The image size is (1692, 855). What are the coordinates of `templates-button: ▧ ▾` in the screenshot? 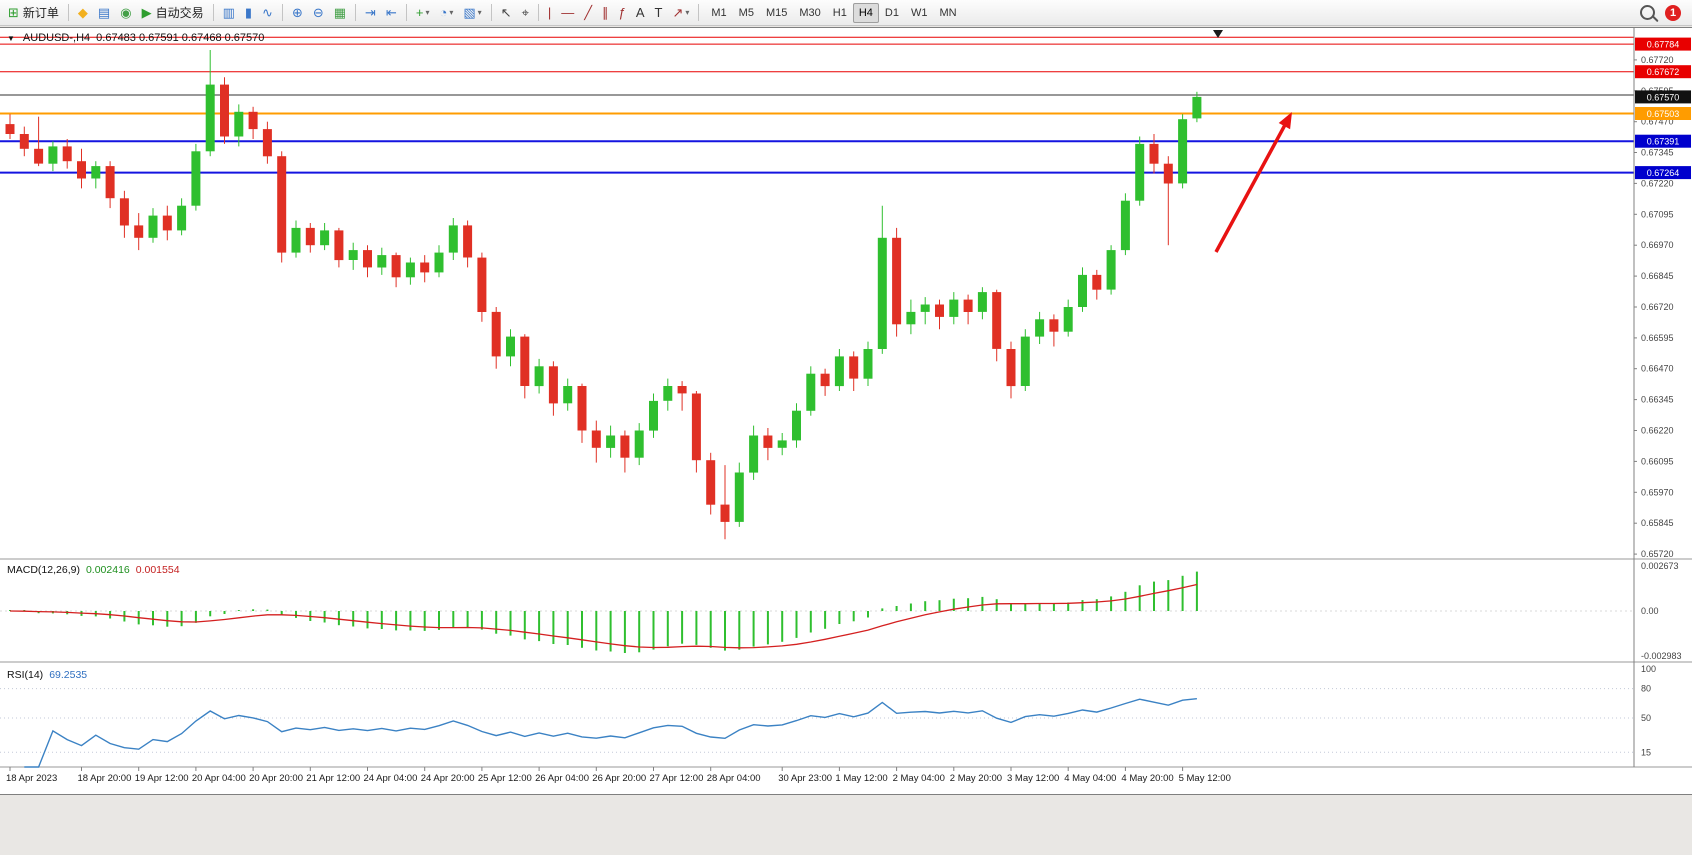 It's located at (472, 13).